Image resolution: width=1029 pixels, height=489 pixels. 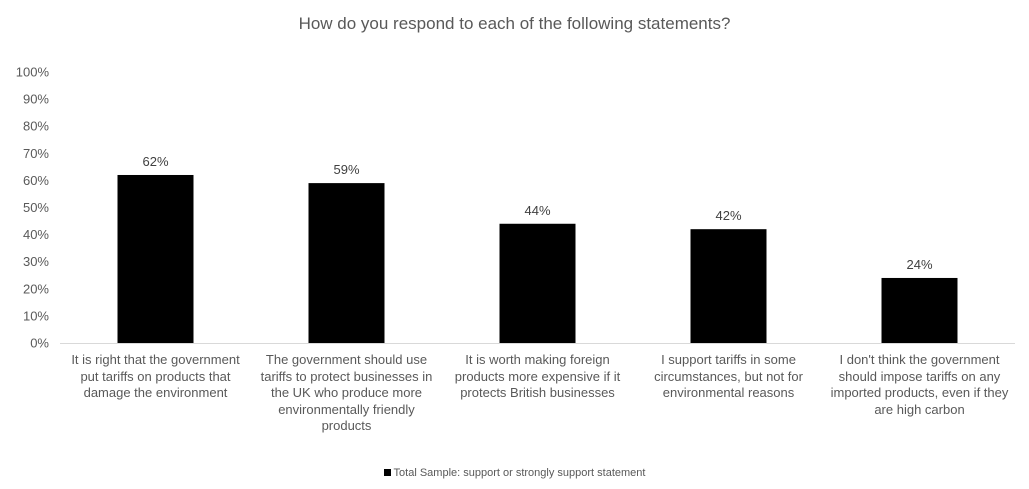 What do you see at coordinates (36, 288) in the screenshot?
I see `y-tick-label: 20%` at bounding box center [36, 288].